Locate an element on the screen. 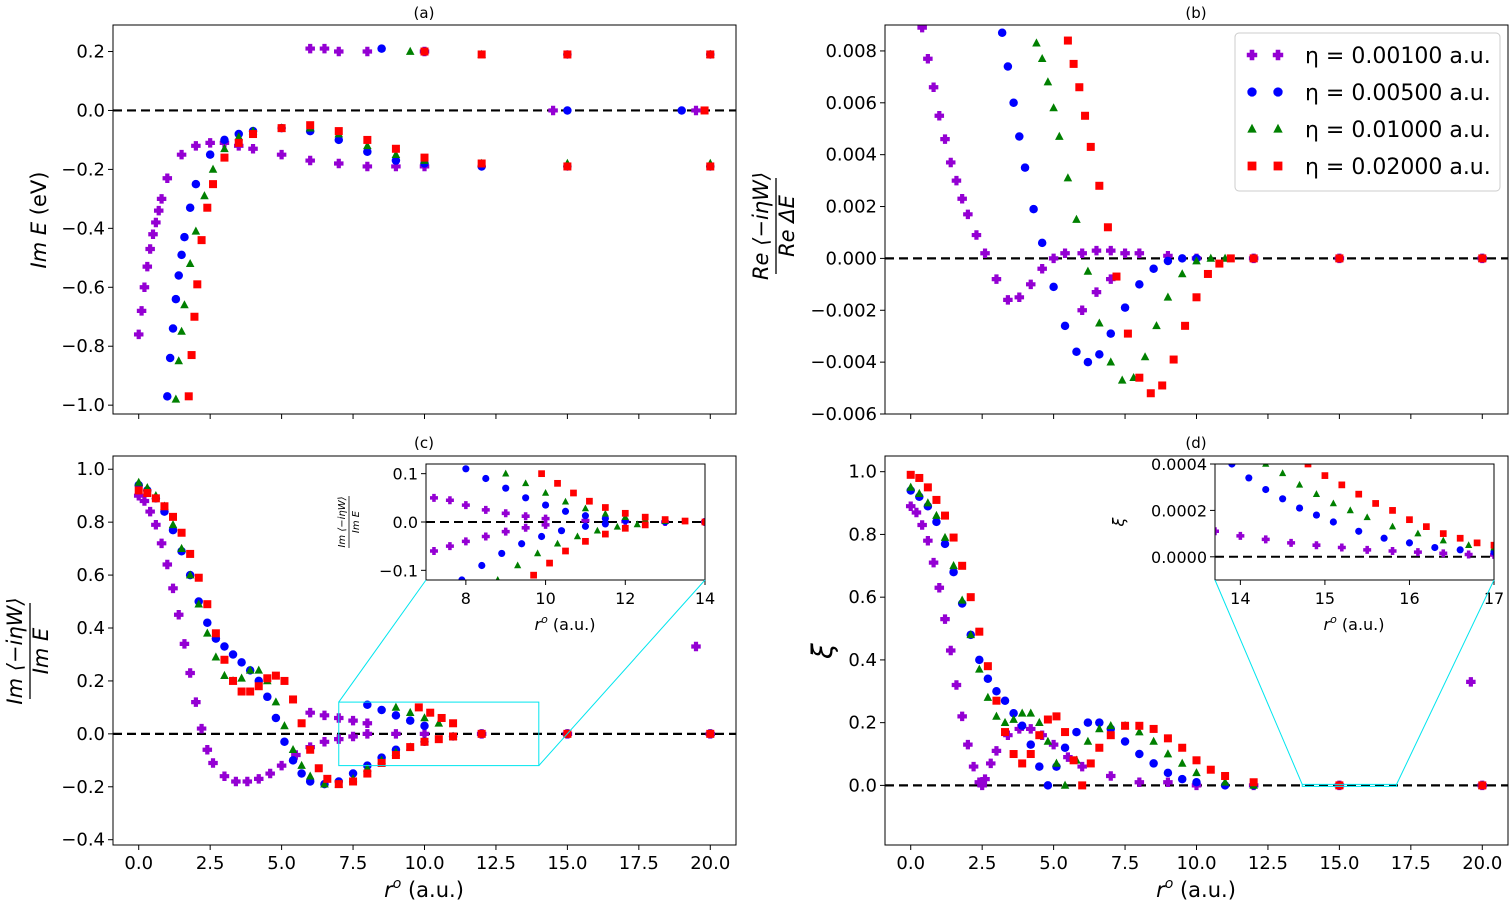 The image size is (1512, 909). legend-frame is located at coordinates (1367, 112).